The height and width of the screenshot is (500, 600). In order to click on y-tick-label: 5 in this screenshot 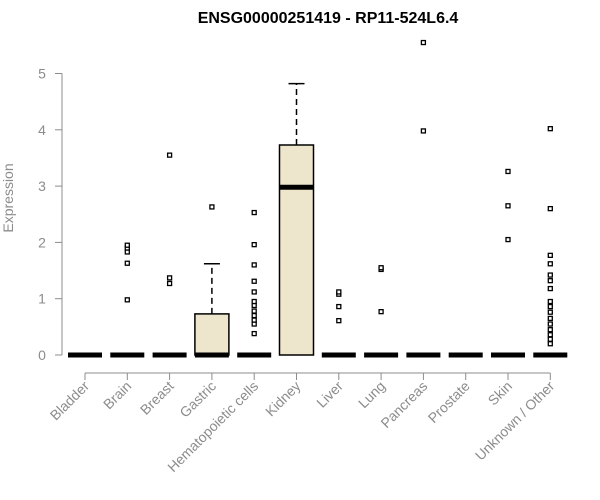, I will do `click(42, 74)`.